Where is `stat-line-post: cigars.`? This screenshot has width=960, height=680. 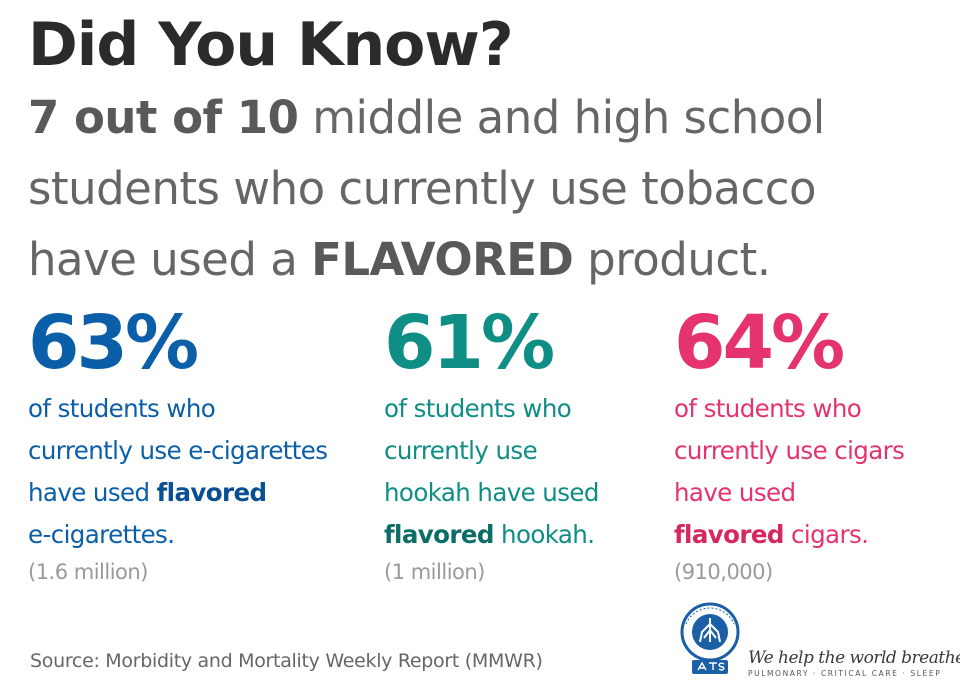
stat-line-post: cigars. is located at coordinates (826, 534).